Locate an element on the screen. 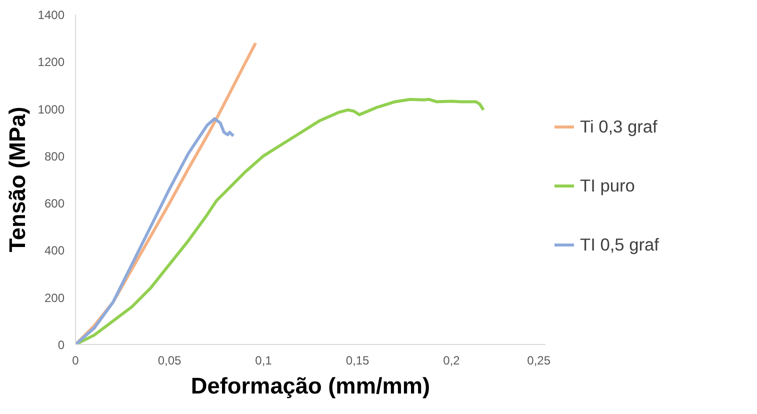  legend-label: TI 0,5 graf is located at coordinates (619, 244).